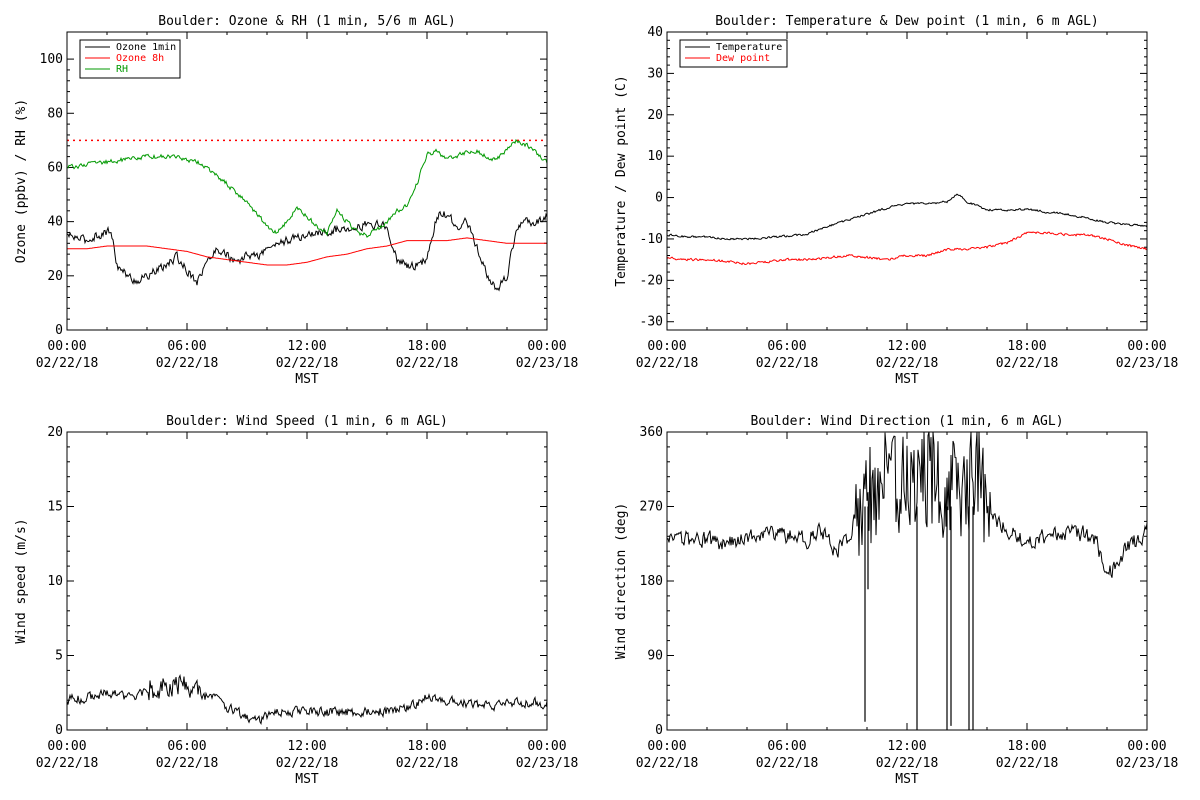 The image size is (1200, 800). What do you see at coordinates (55, 113) in the screenshot?
I see `y-tick-label: 80` at bounding box center [55, 113].